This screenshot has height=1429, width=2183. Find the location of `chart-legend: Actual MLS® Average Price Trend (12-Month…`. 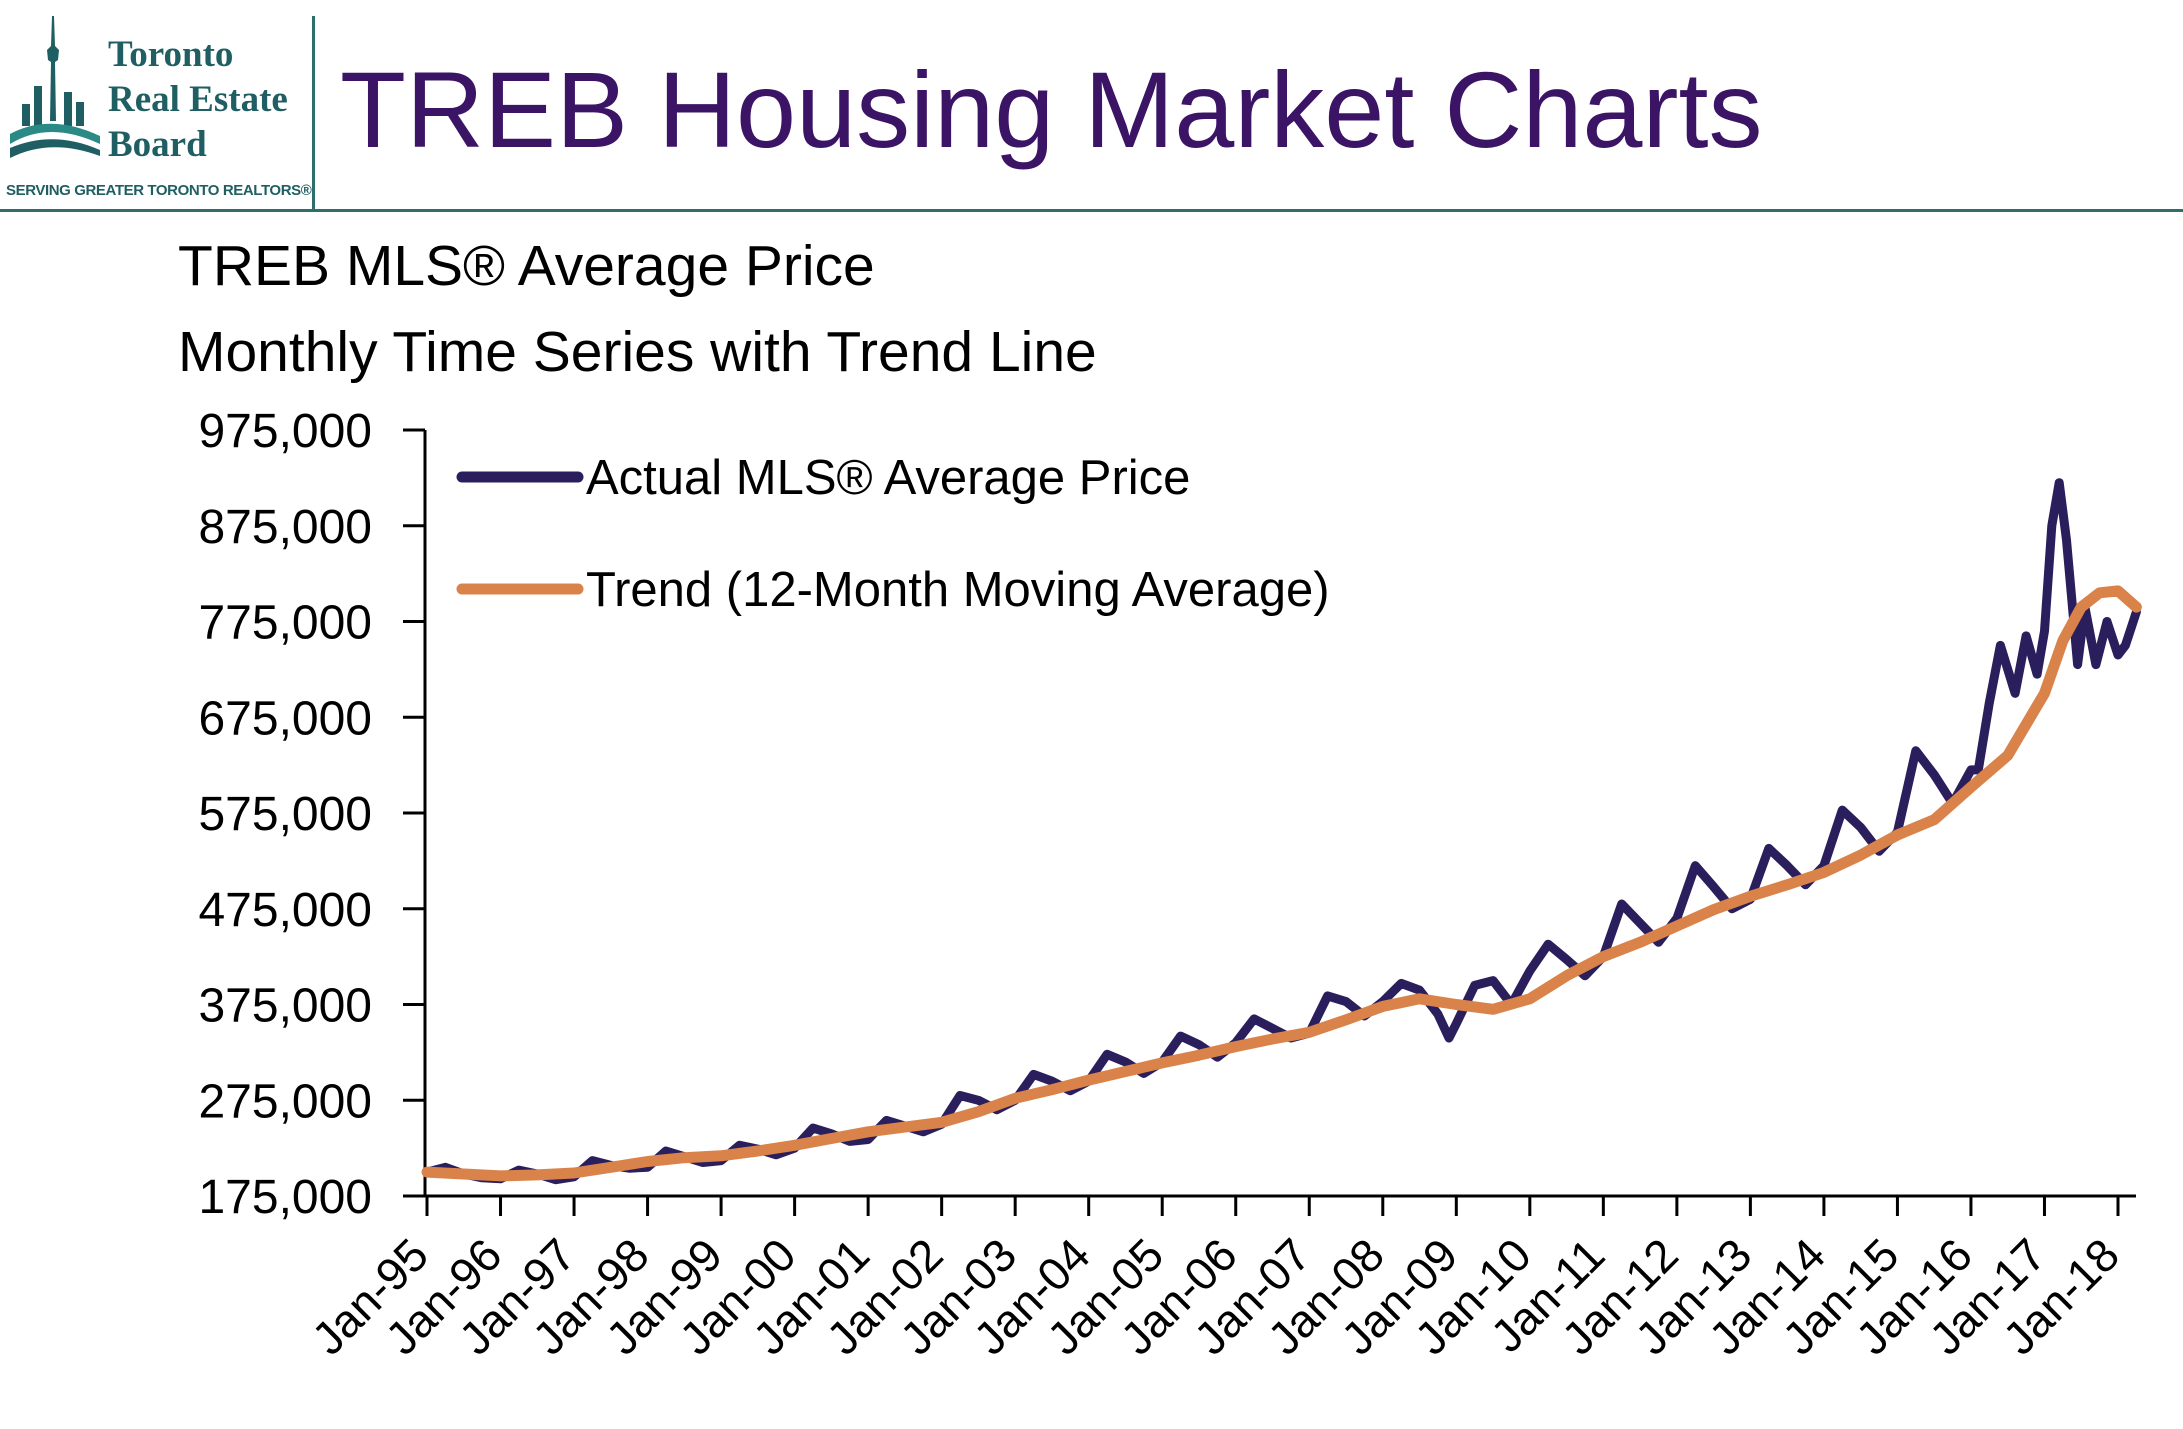

chart-legend: Actual MLS® Average Price Trend (12-Month… is located at coordinates (893, 534).